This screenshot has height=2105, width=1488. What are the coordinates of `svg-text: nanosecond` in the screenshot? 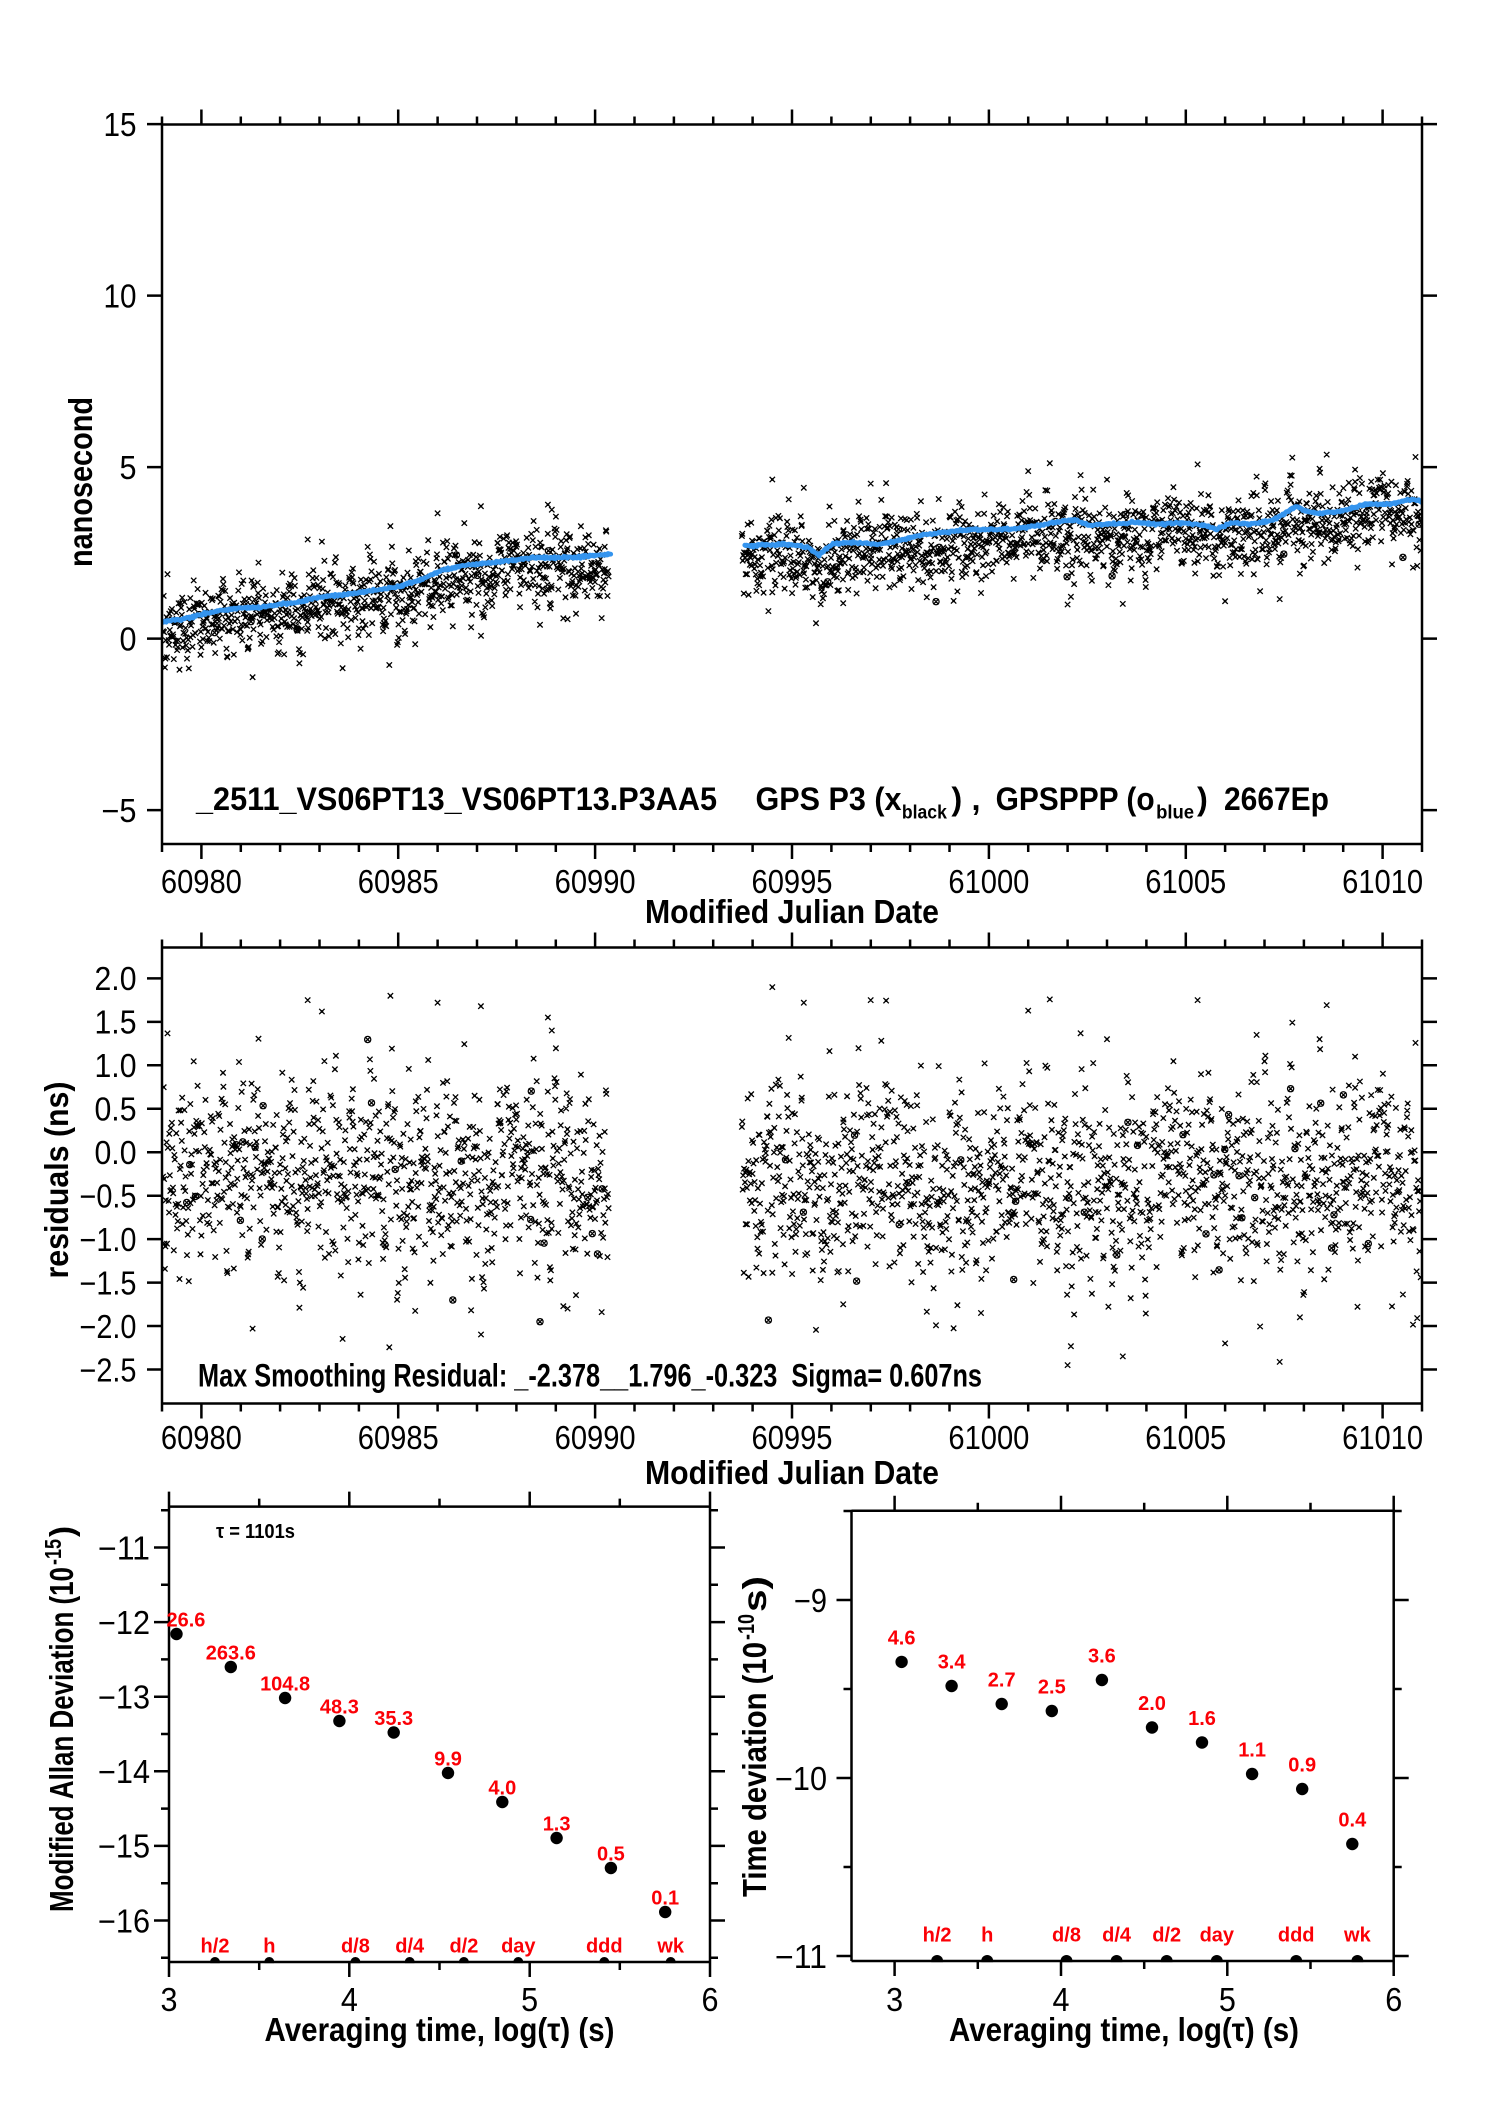 It's located at (80, 482).